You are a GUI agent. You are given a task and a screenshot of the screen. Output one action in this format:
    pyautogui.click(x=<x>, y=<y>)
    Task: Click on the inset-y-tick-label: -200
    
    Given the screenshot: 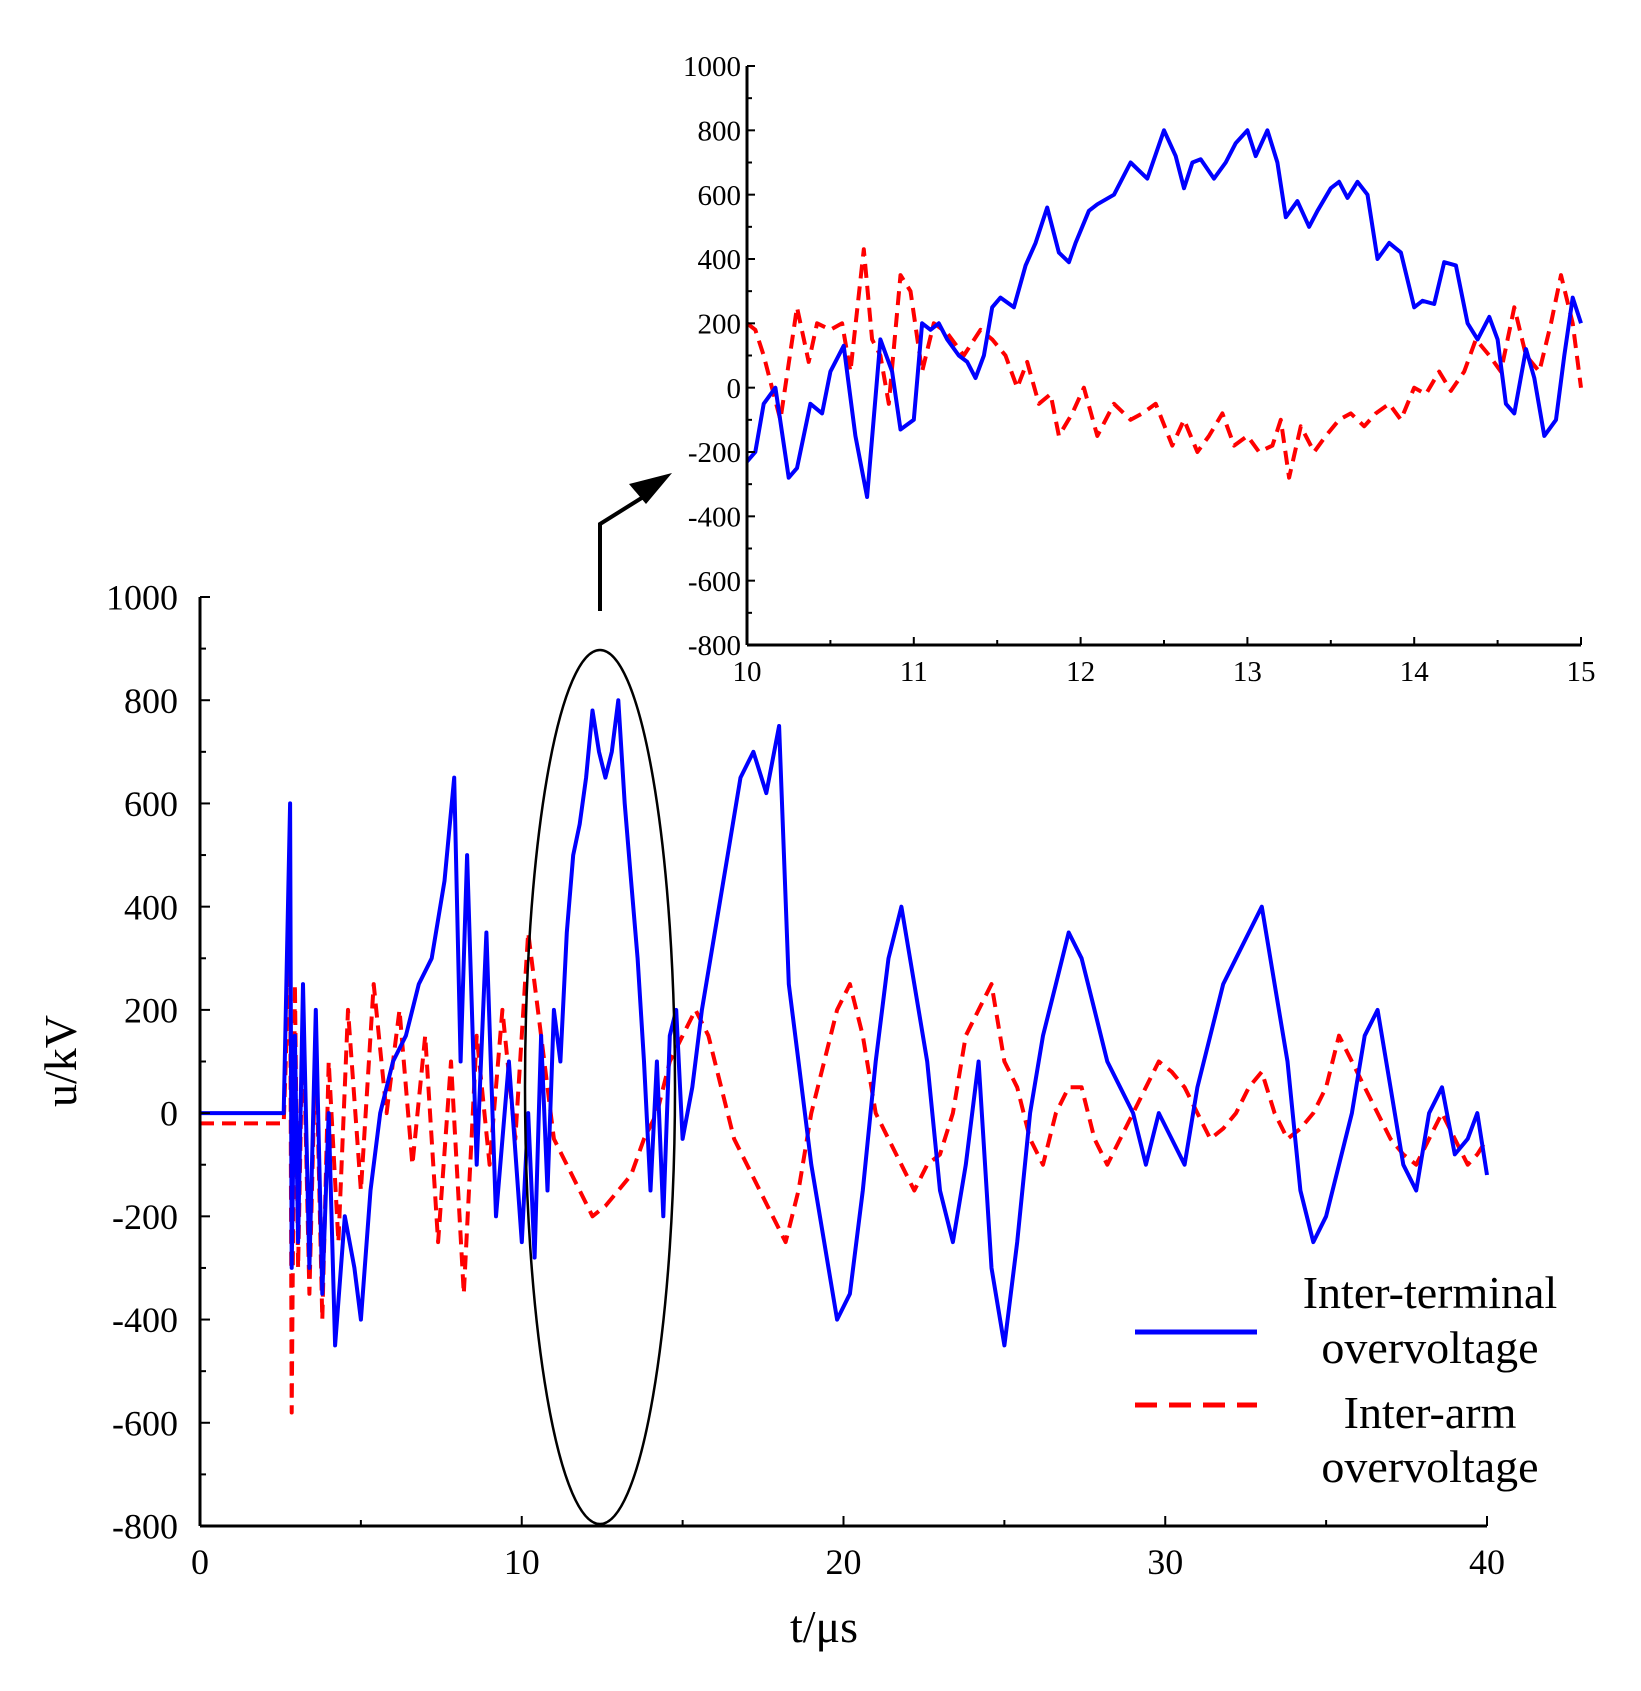 What is the action you would take?
    pyautogui.click(x=714, y=453)
    